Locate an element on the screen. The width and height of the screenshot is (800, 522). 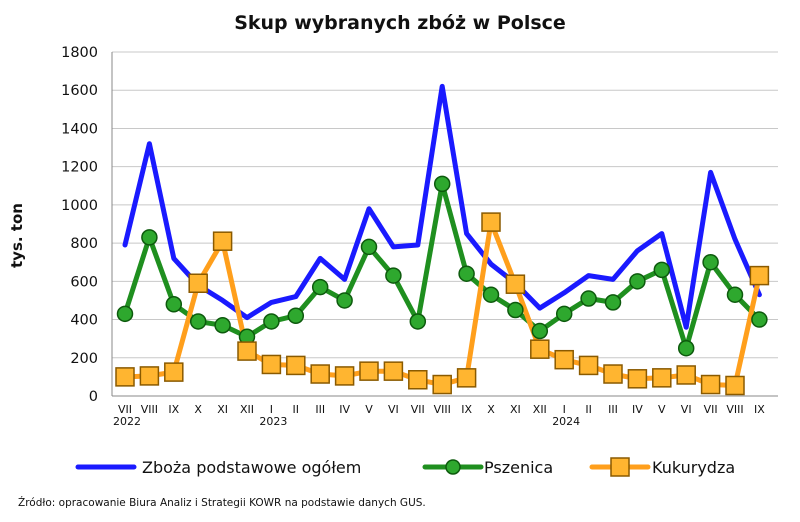
y-tick-label: 800 is located at coordinates (84, 244).